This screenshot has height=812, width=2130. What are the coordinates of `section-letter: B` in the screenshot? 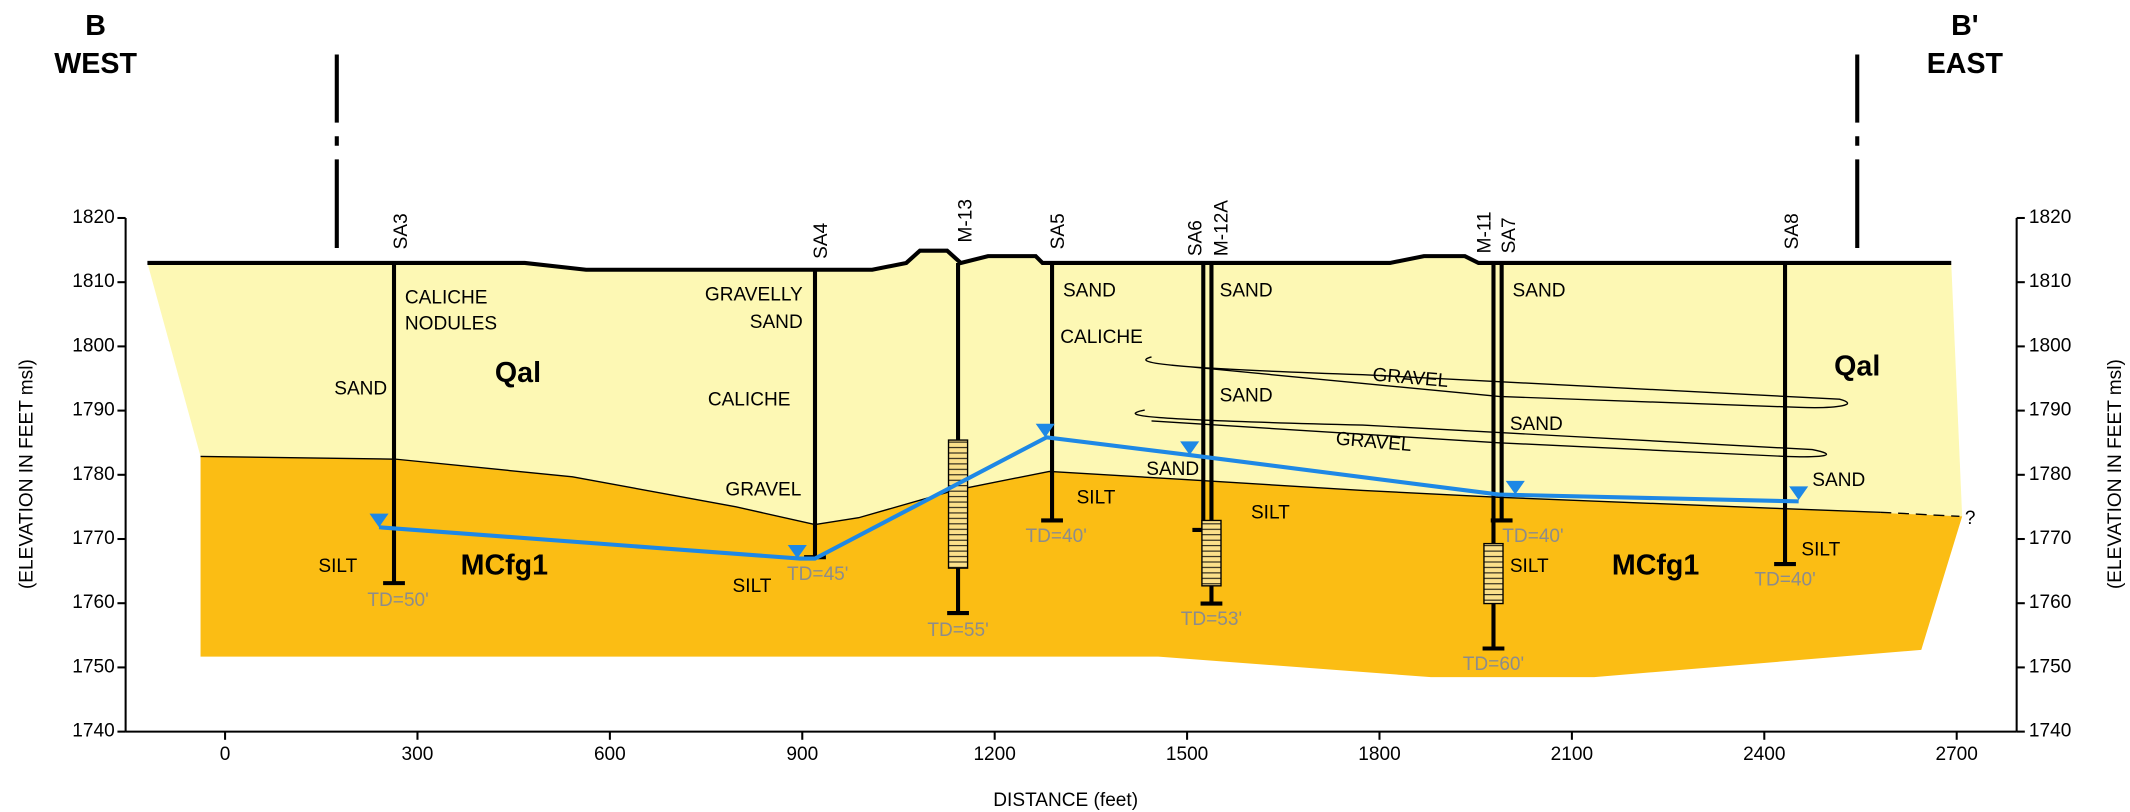 It's located at (95, 26).